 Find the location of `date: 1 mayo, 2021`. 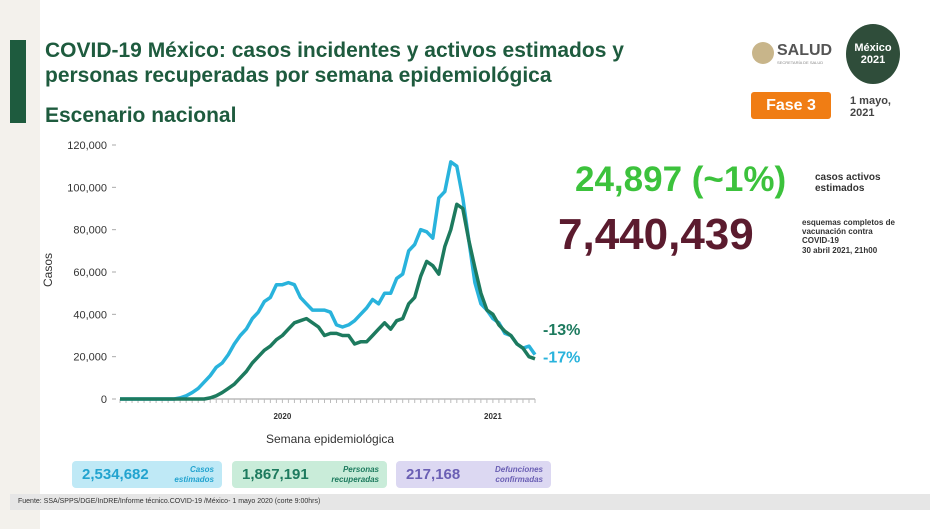

date: 1 mayo, 2021 is located at coordinates (870, 107).